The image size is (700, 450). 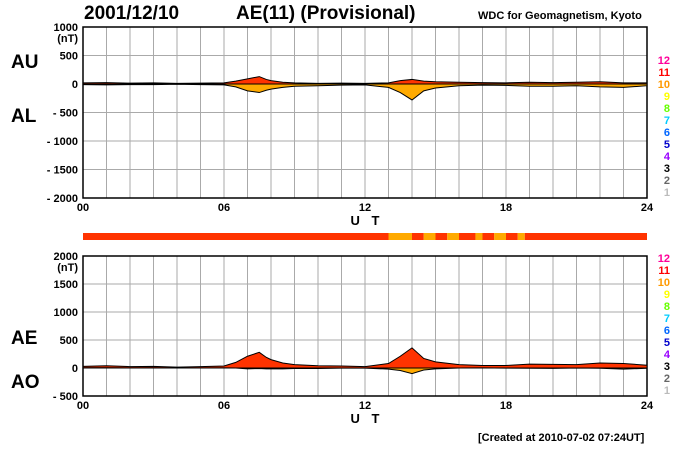 I want to click on data-source: WDC for Geomagnetism, Kyoto, so click(x=560, y=16).